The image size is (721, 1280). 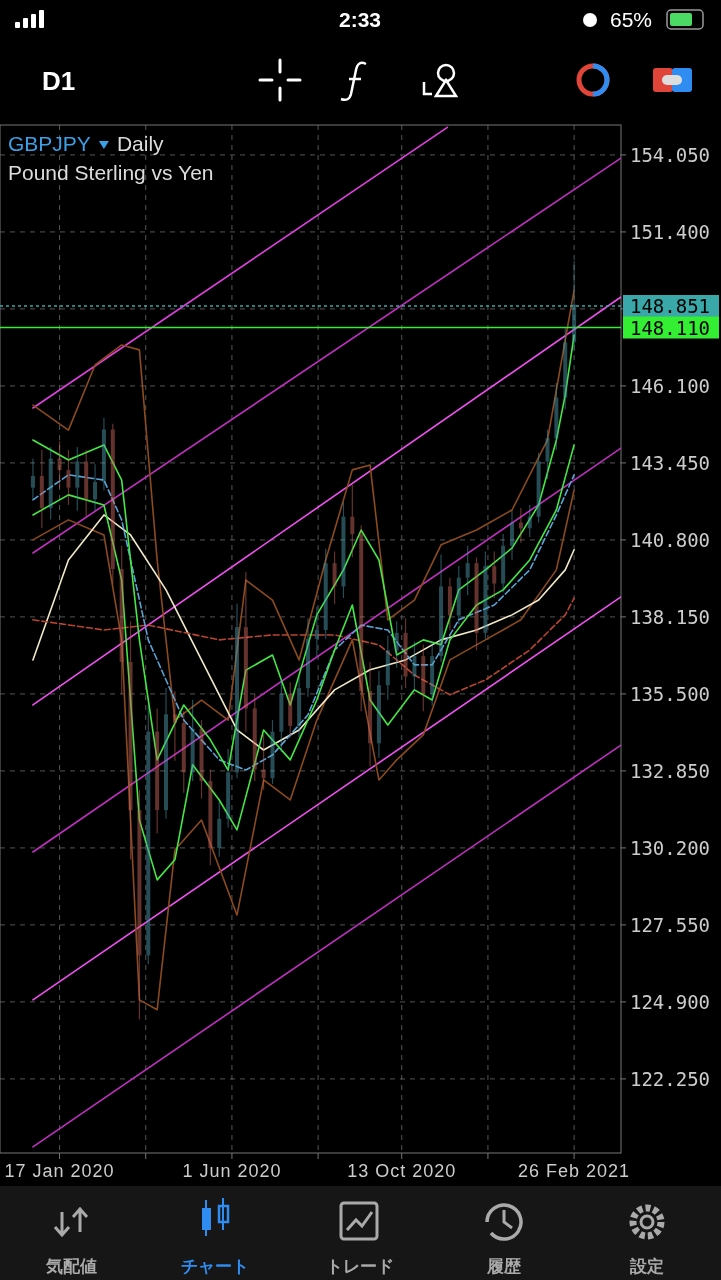 I want to click on y-tick-label: 124.900, so click(x=670, y=1001).